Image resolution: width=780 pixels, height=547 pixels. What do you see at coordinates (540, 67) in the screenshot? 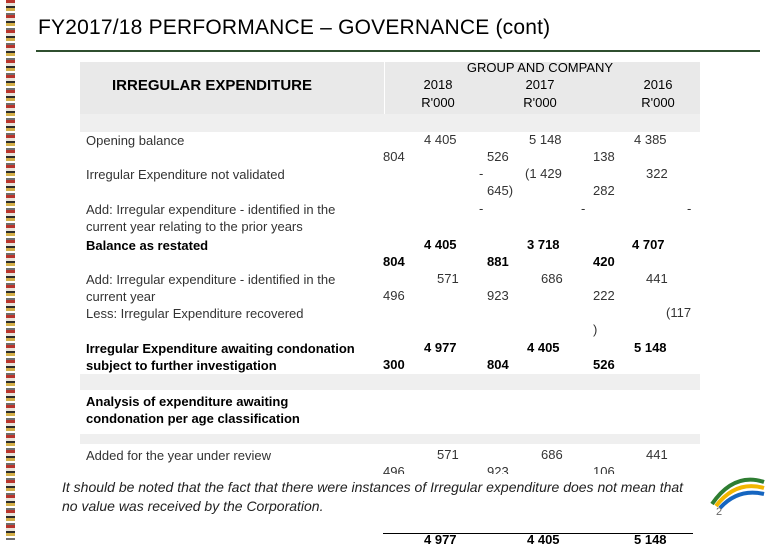
I see `group-and-company-heading: GROUP AND COMPANY` at bounding box center [540, 67].